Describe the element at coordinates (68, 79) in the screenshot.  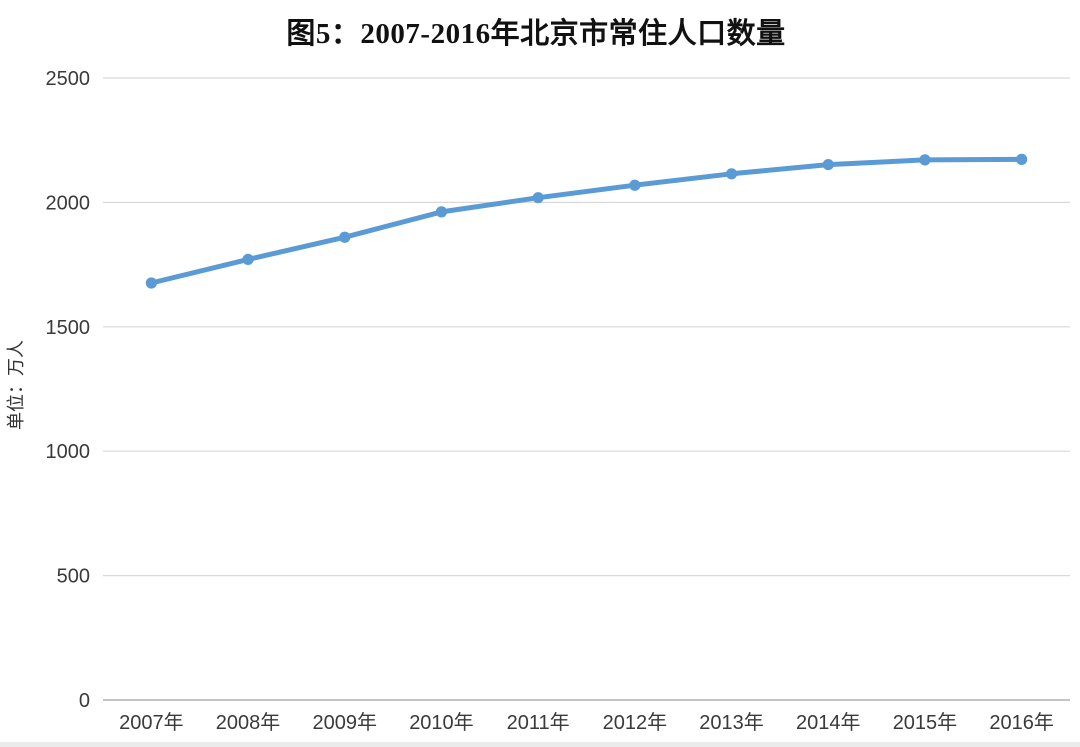
I see `y-tick-label: 2500` at that location.